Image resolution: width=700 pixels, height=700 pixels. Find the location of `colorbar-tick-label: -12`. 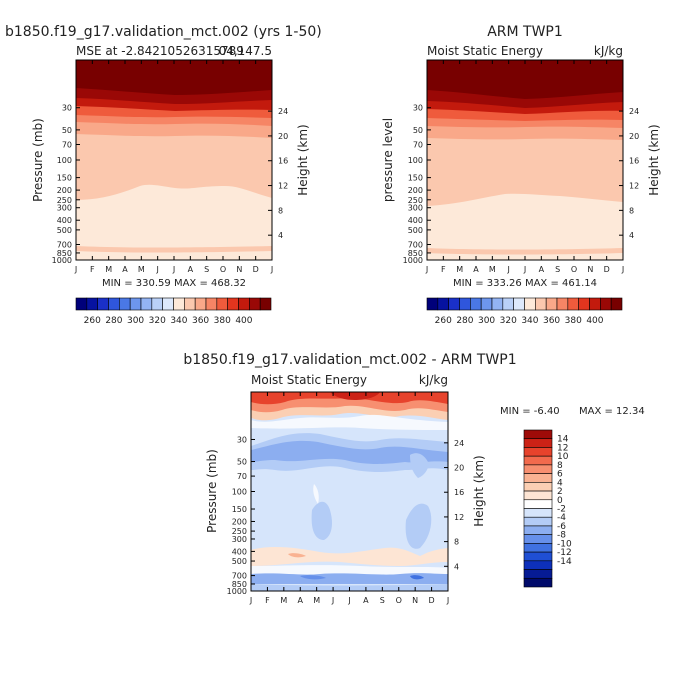

colorbar-tick-label: -12 is located at coordinates (564, 553).